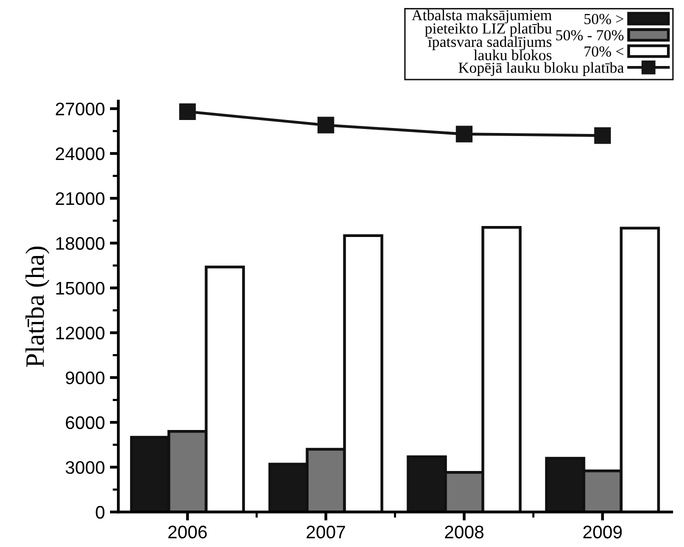  Describe the element at coordinates (464, 532) in the screenshot. I see `x-tick-label: 2008` at that location.